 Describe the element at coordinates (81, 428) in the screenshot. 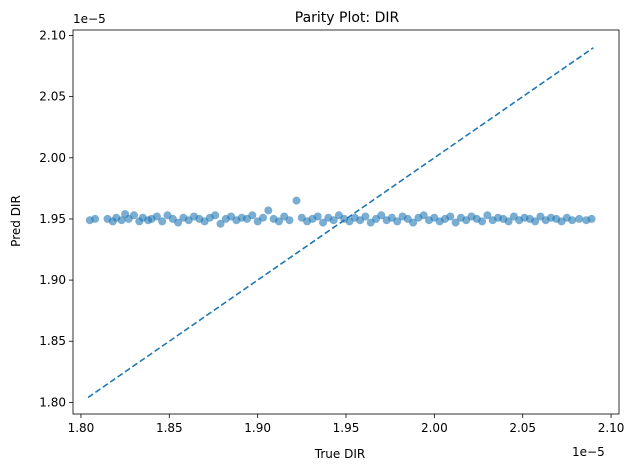

I see `x-tick-label: 1.80` at that location.